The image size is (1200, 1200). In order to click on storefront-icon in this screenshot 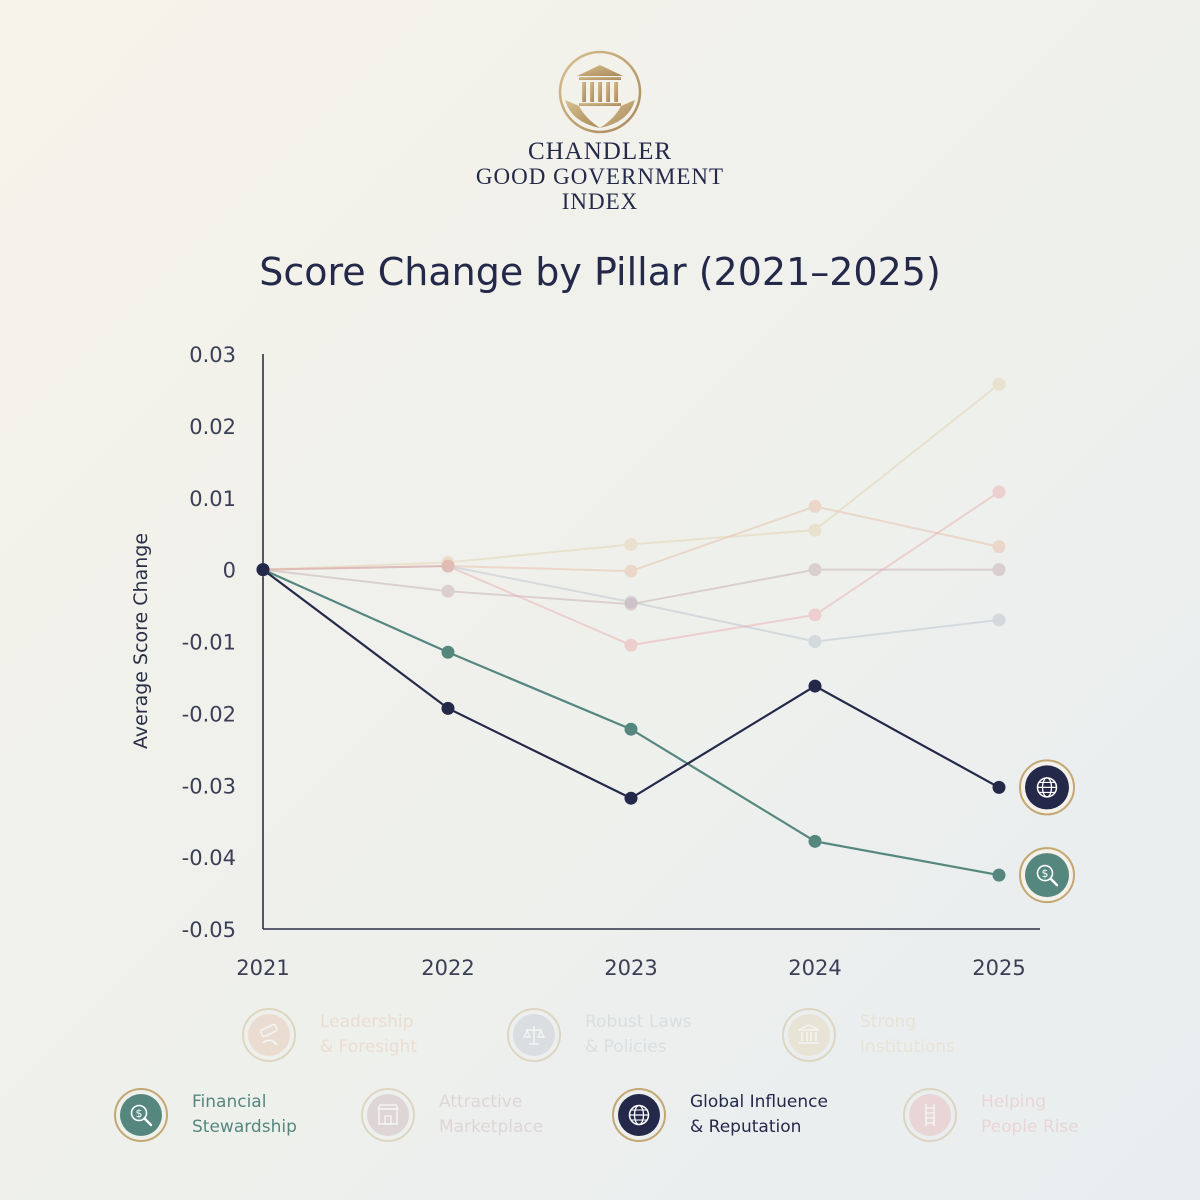, I will do `click(388, 1115)`.